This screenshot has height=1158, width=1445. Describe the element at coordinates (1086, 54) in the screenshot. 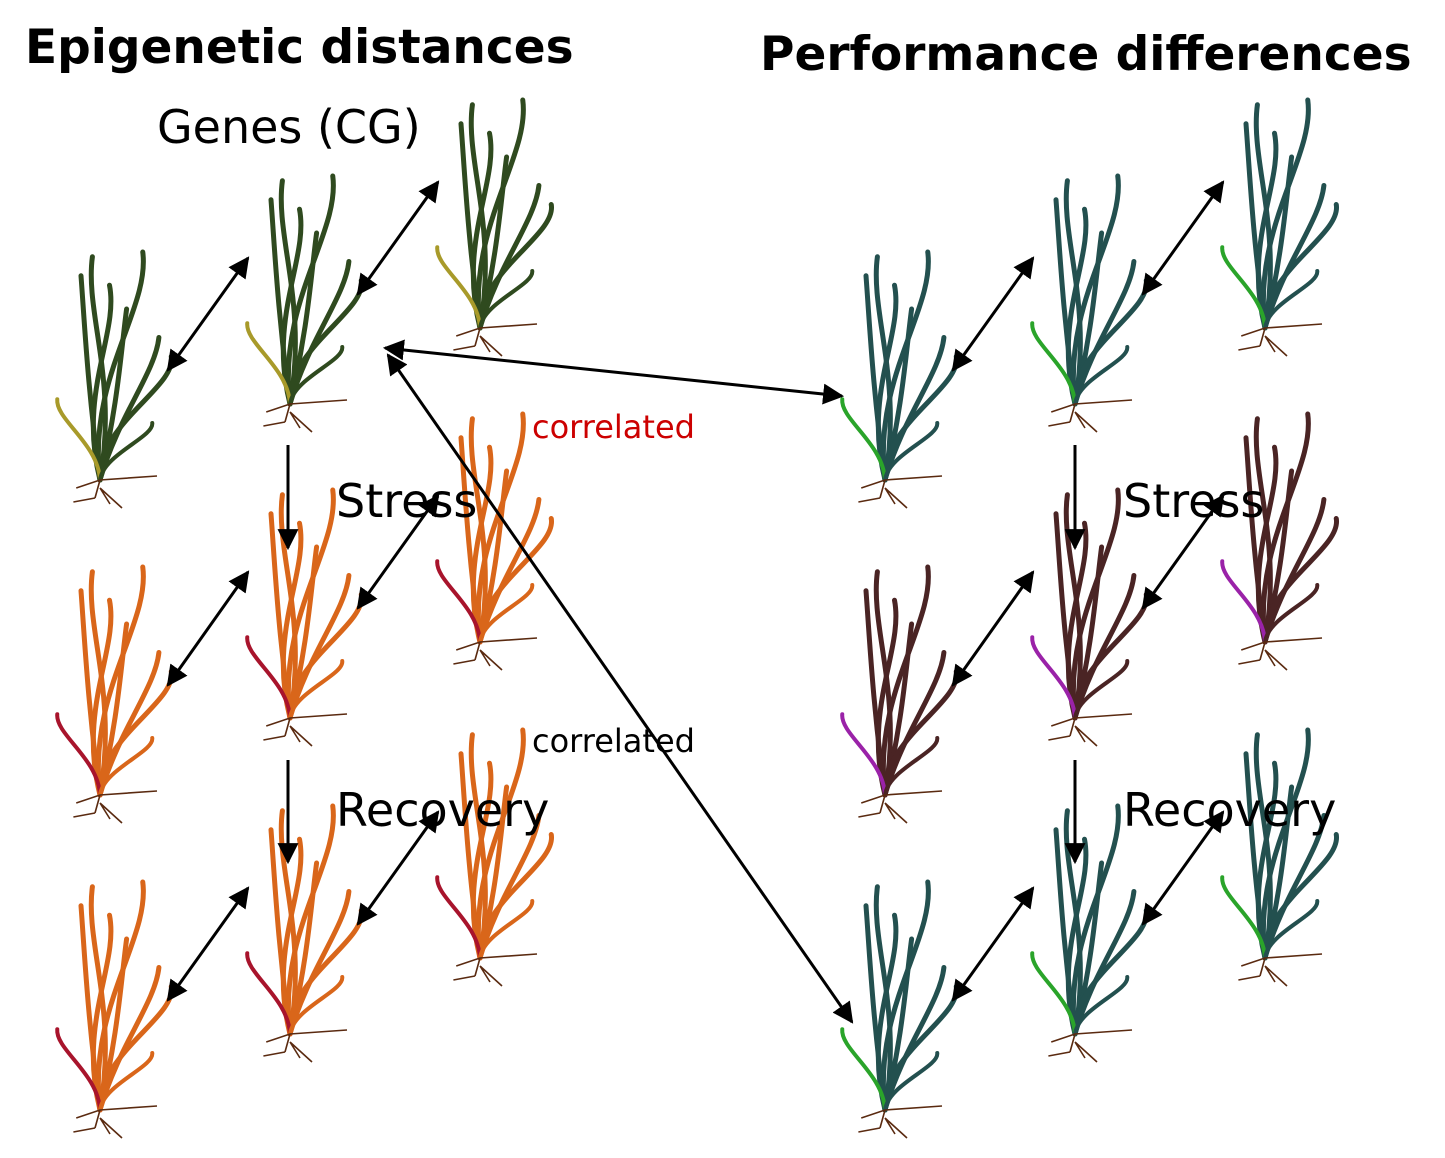

I see `right-title: Performance differences` at that location.